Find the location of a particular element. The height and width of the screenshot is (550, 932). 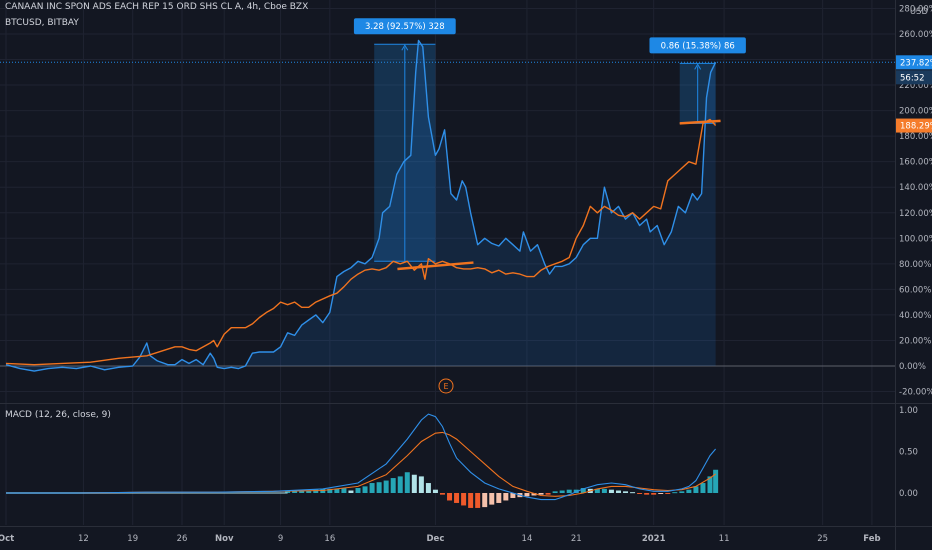

time-tick-label: 11 is located at coordinates (724, 539).